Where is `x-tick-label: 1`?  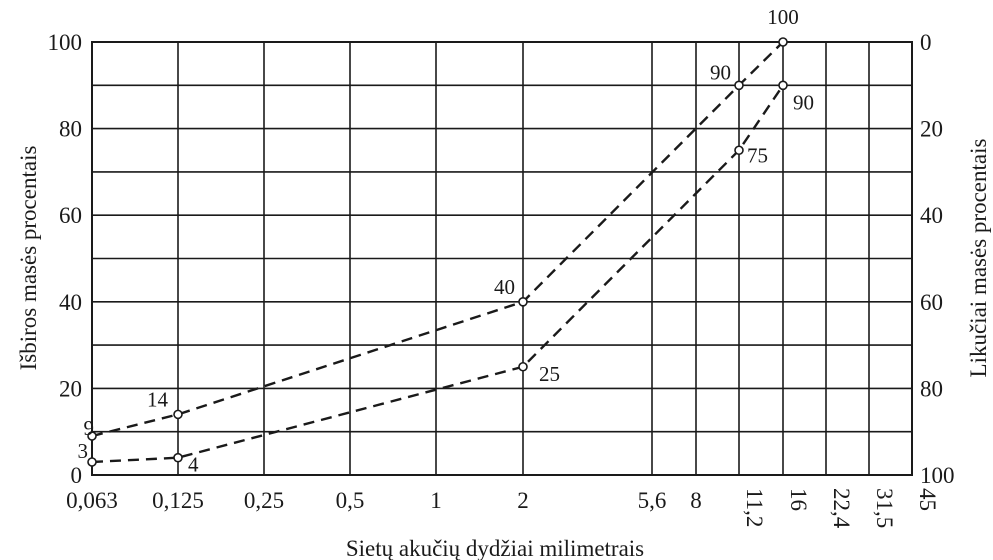 x-tick-label: 1 is located at coordinates (436, 500).